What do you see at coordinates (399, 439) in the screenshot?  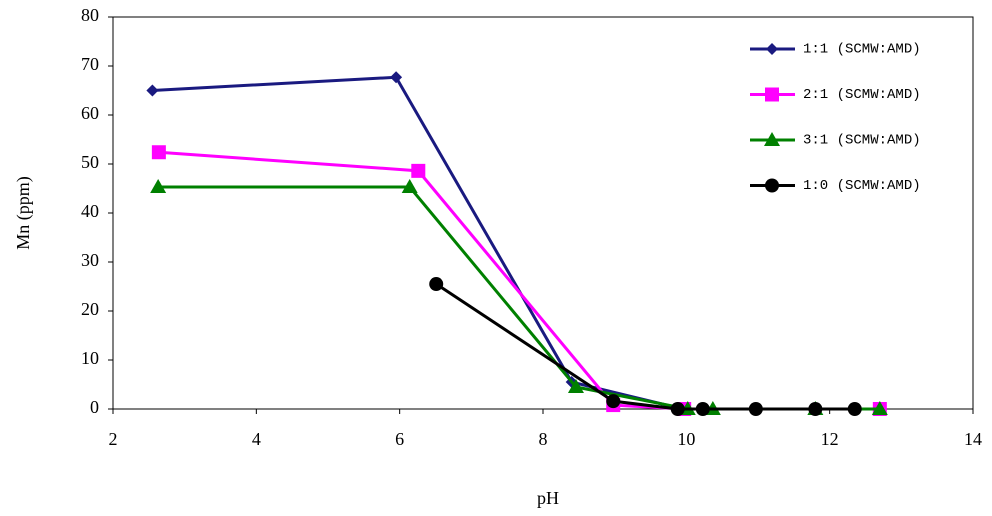 I see `x-tick-label: 6` at bounding box center [399, 439].